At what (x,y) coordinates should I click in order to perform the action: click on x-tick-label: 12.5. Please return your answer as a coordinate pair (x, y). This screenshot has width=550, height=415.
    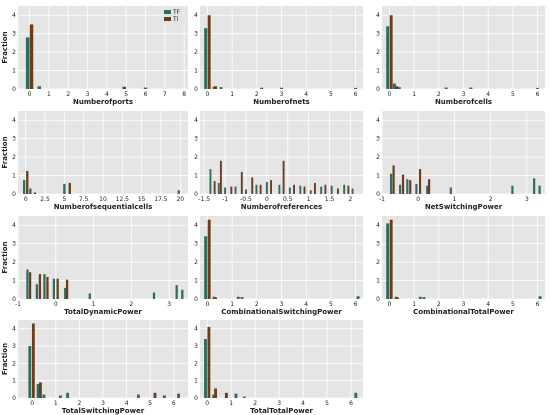
    Looking at the image, I should click on (123, 199).